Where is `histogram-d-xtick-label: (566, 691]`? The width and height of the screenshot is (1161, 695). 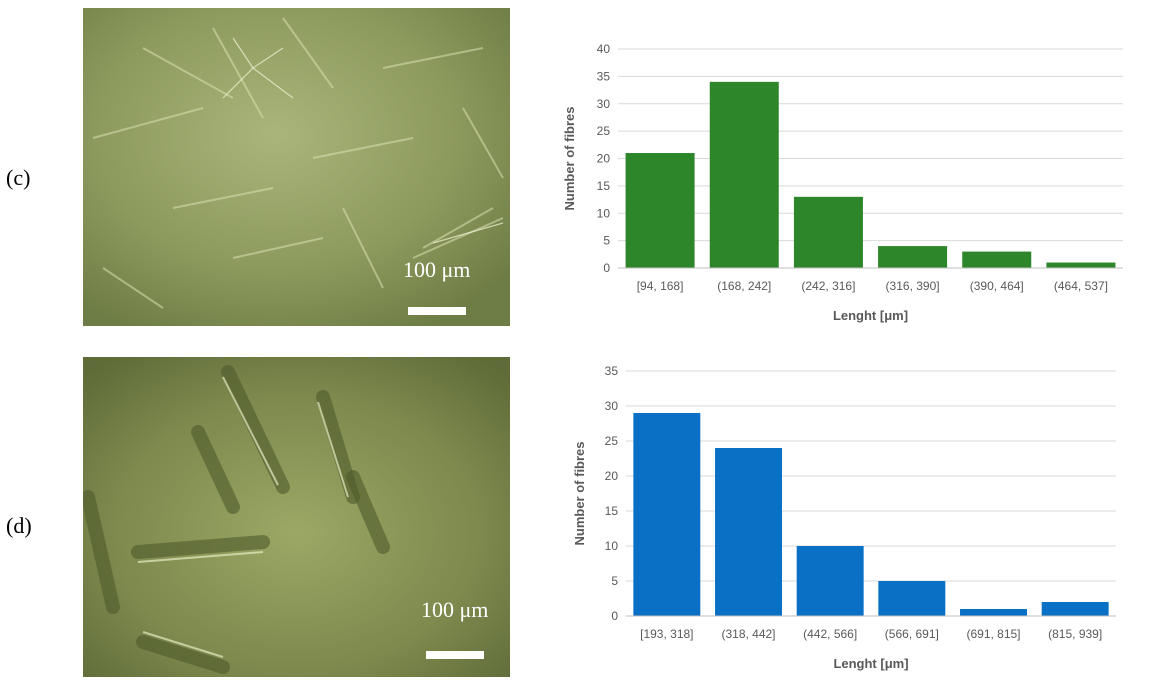
histogram-d-xtick-label: (566, 691] is located at coordinates (912, 634).